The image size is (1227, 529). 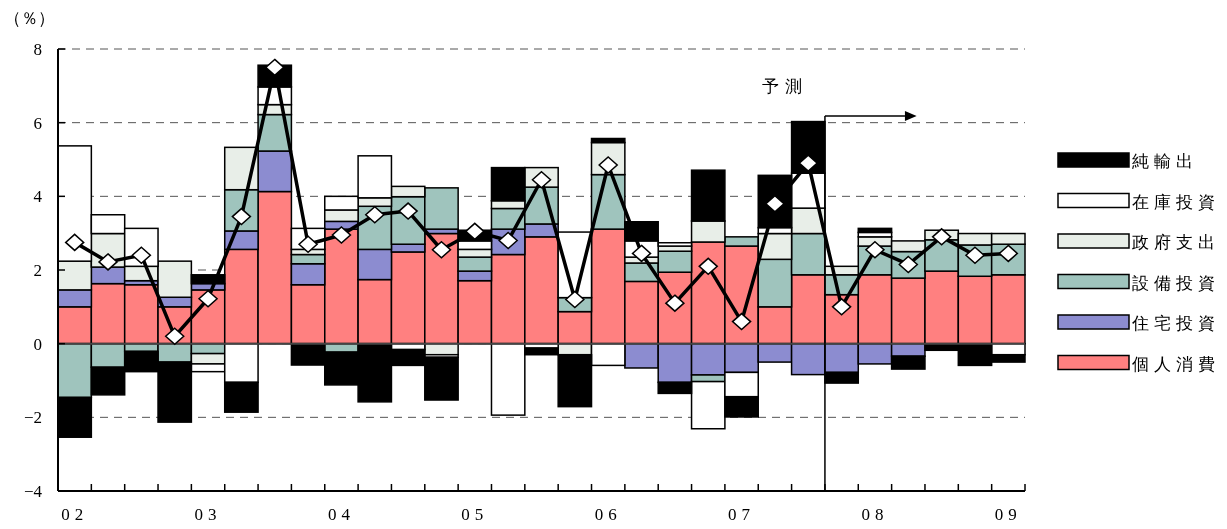 I want to click on y-axis-title: （％）, so click(x=29, y=18).